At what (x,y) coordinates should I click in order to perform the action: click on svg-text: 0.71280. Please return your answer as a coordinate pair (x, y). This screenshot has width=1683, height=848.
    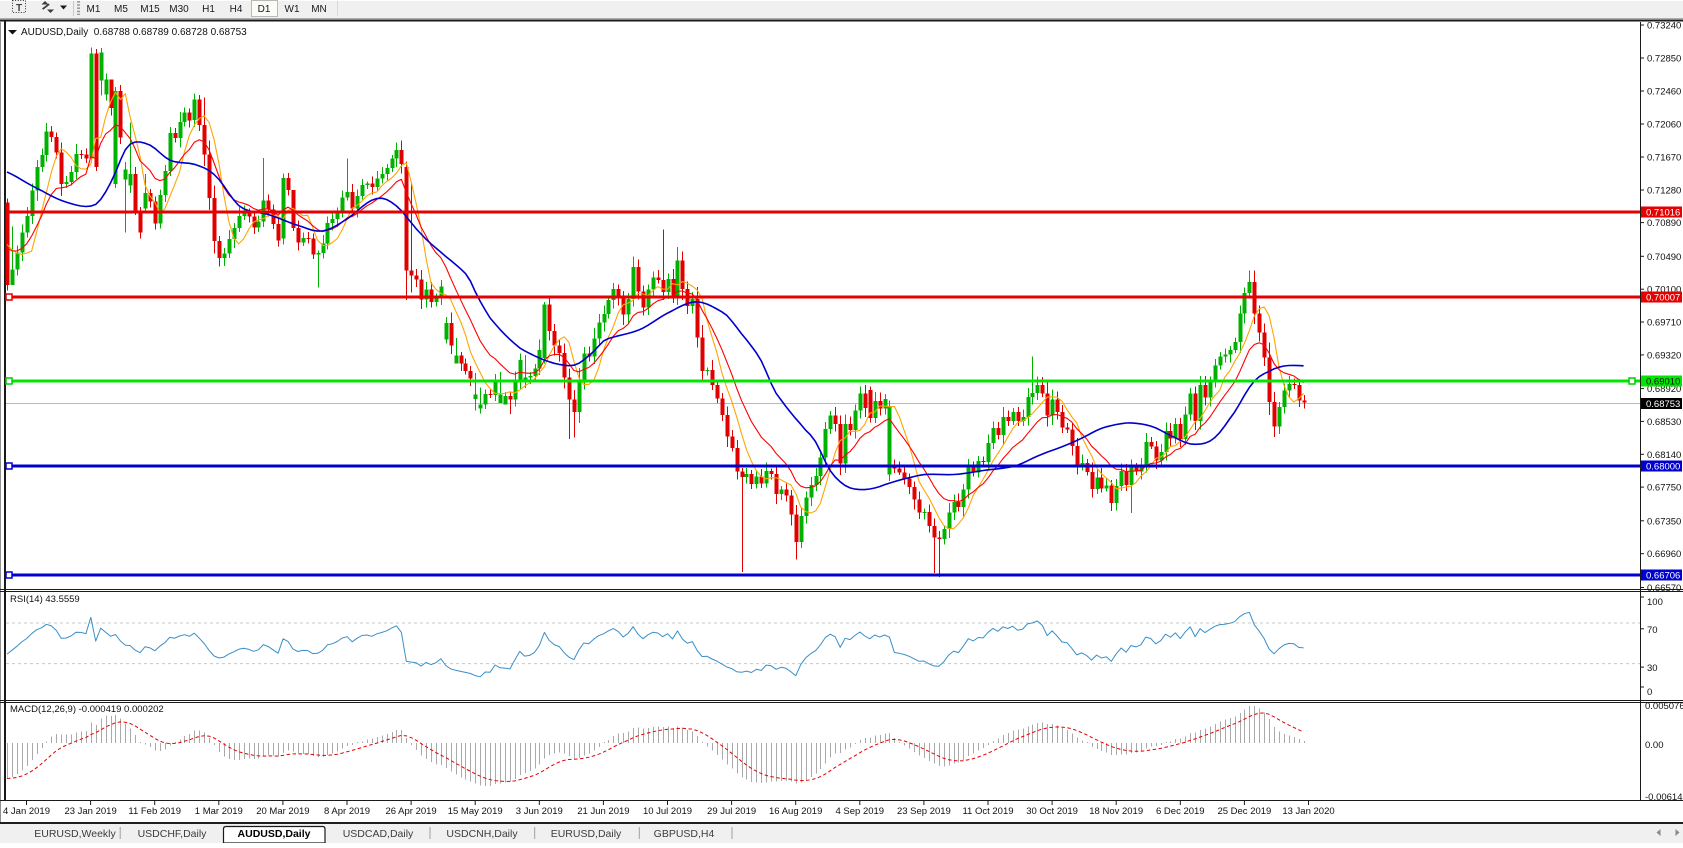
    Looking at the image, I should click on (1664, 191).